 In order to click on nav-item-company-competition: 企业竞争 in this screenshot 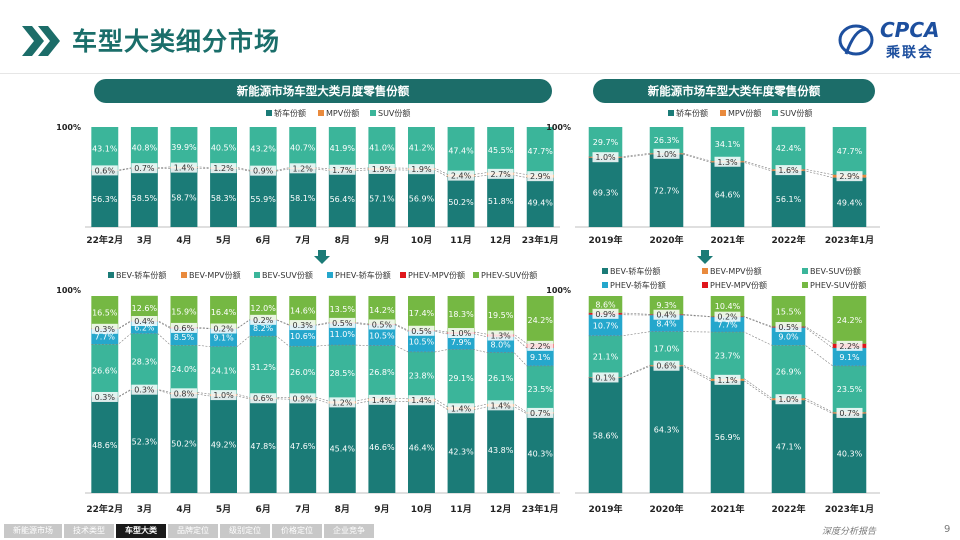, I will do `click(349, 531)`.